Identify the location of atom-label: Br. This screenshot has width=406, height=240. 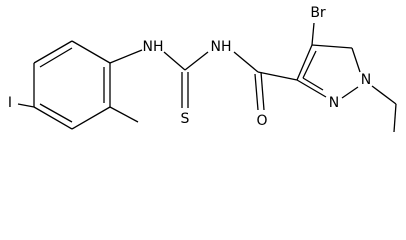
(318, 13).